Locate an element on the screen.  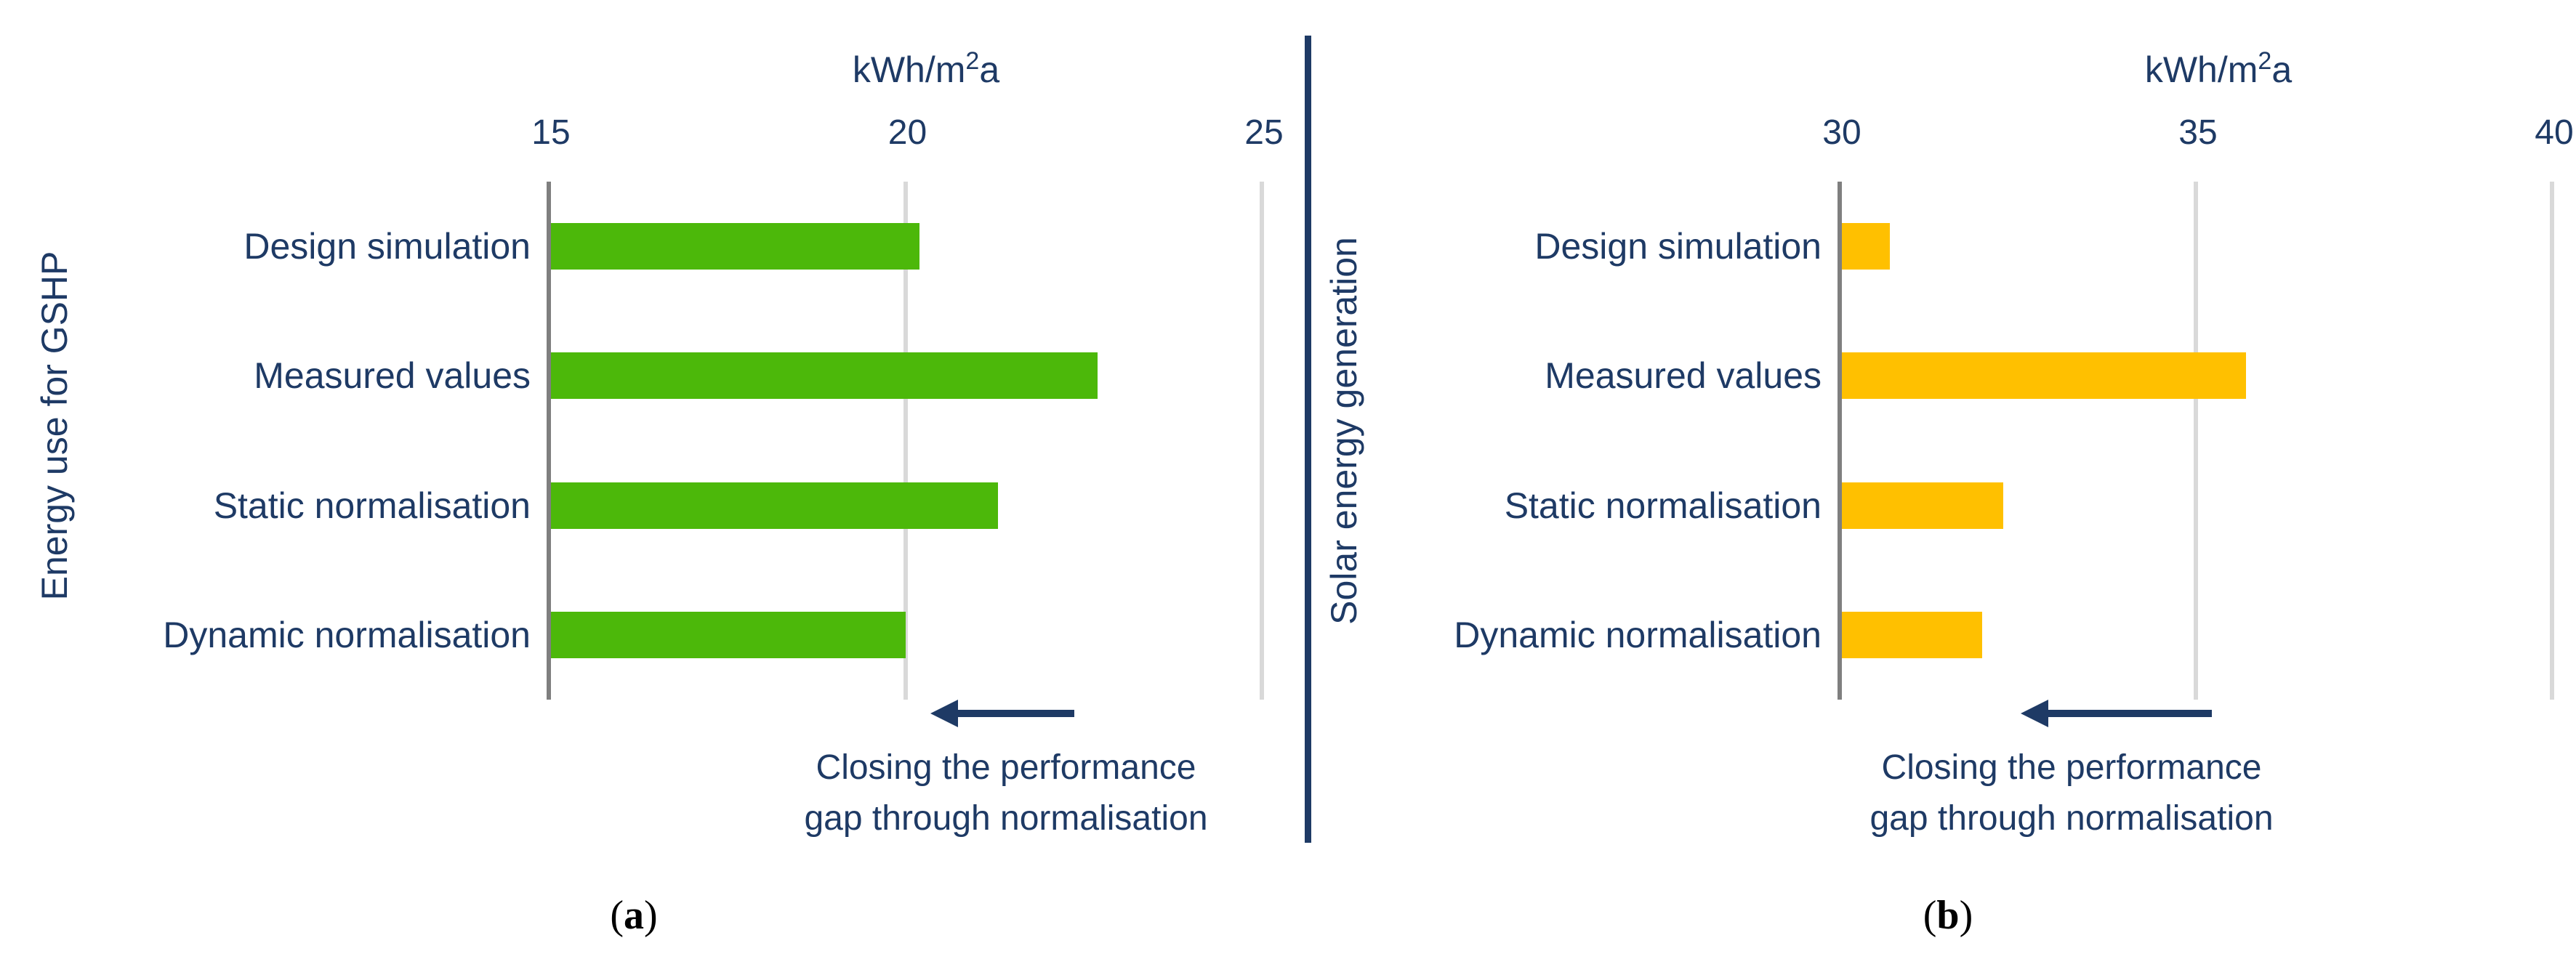
x-tick-label: 40 is located at coordinates (2554, 132).